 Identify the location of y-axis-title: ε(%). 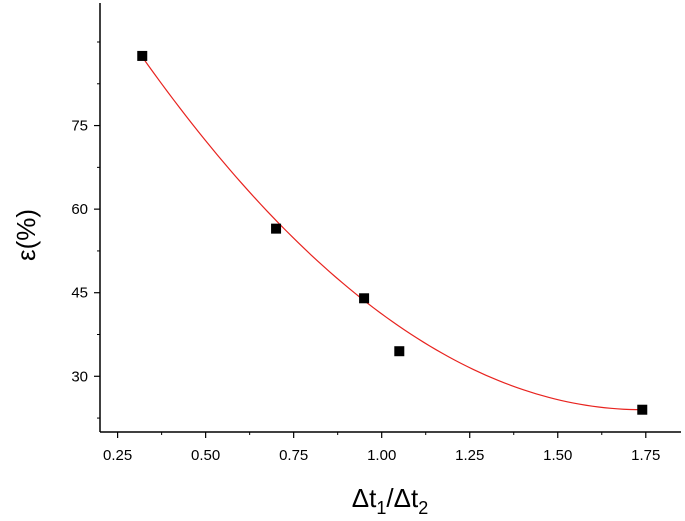
(26, 235).